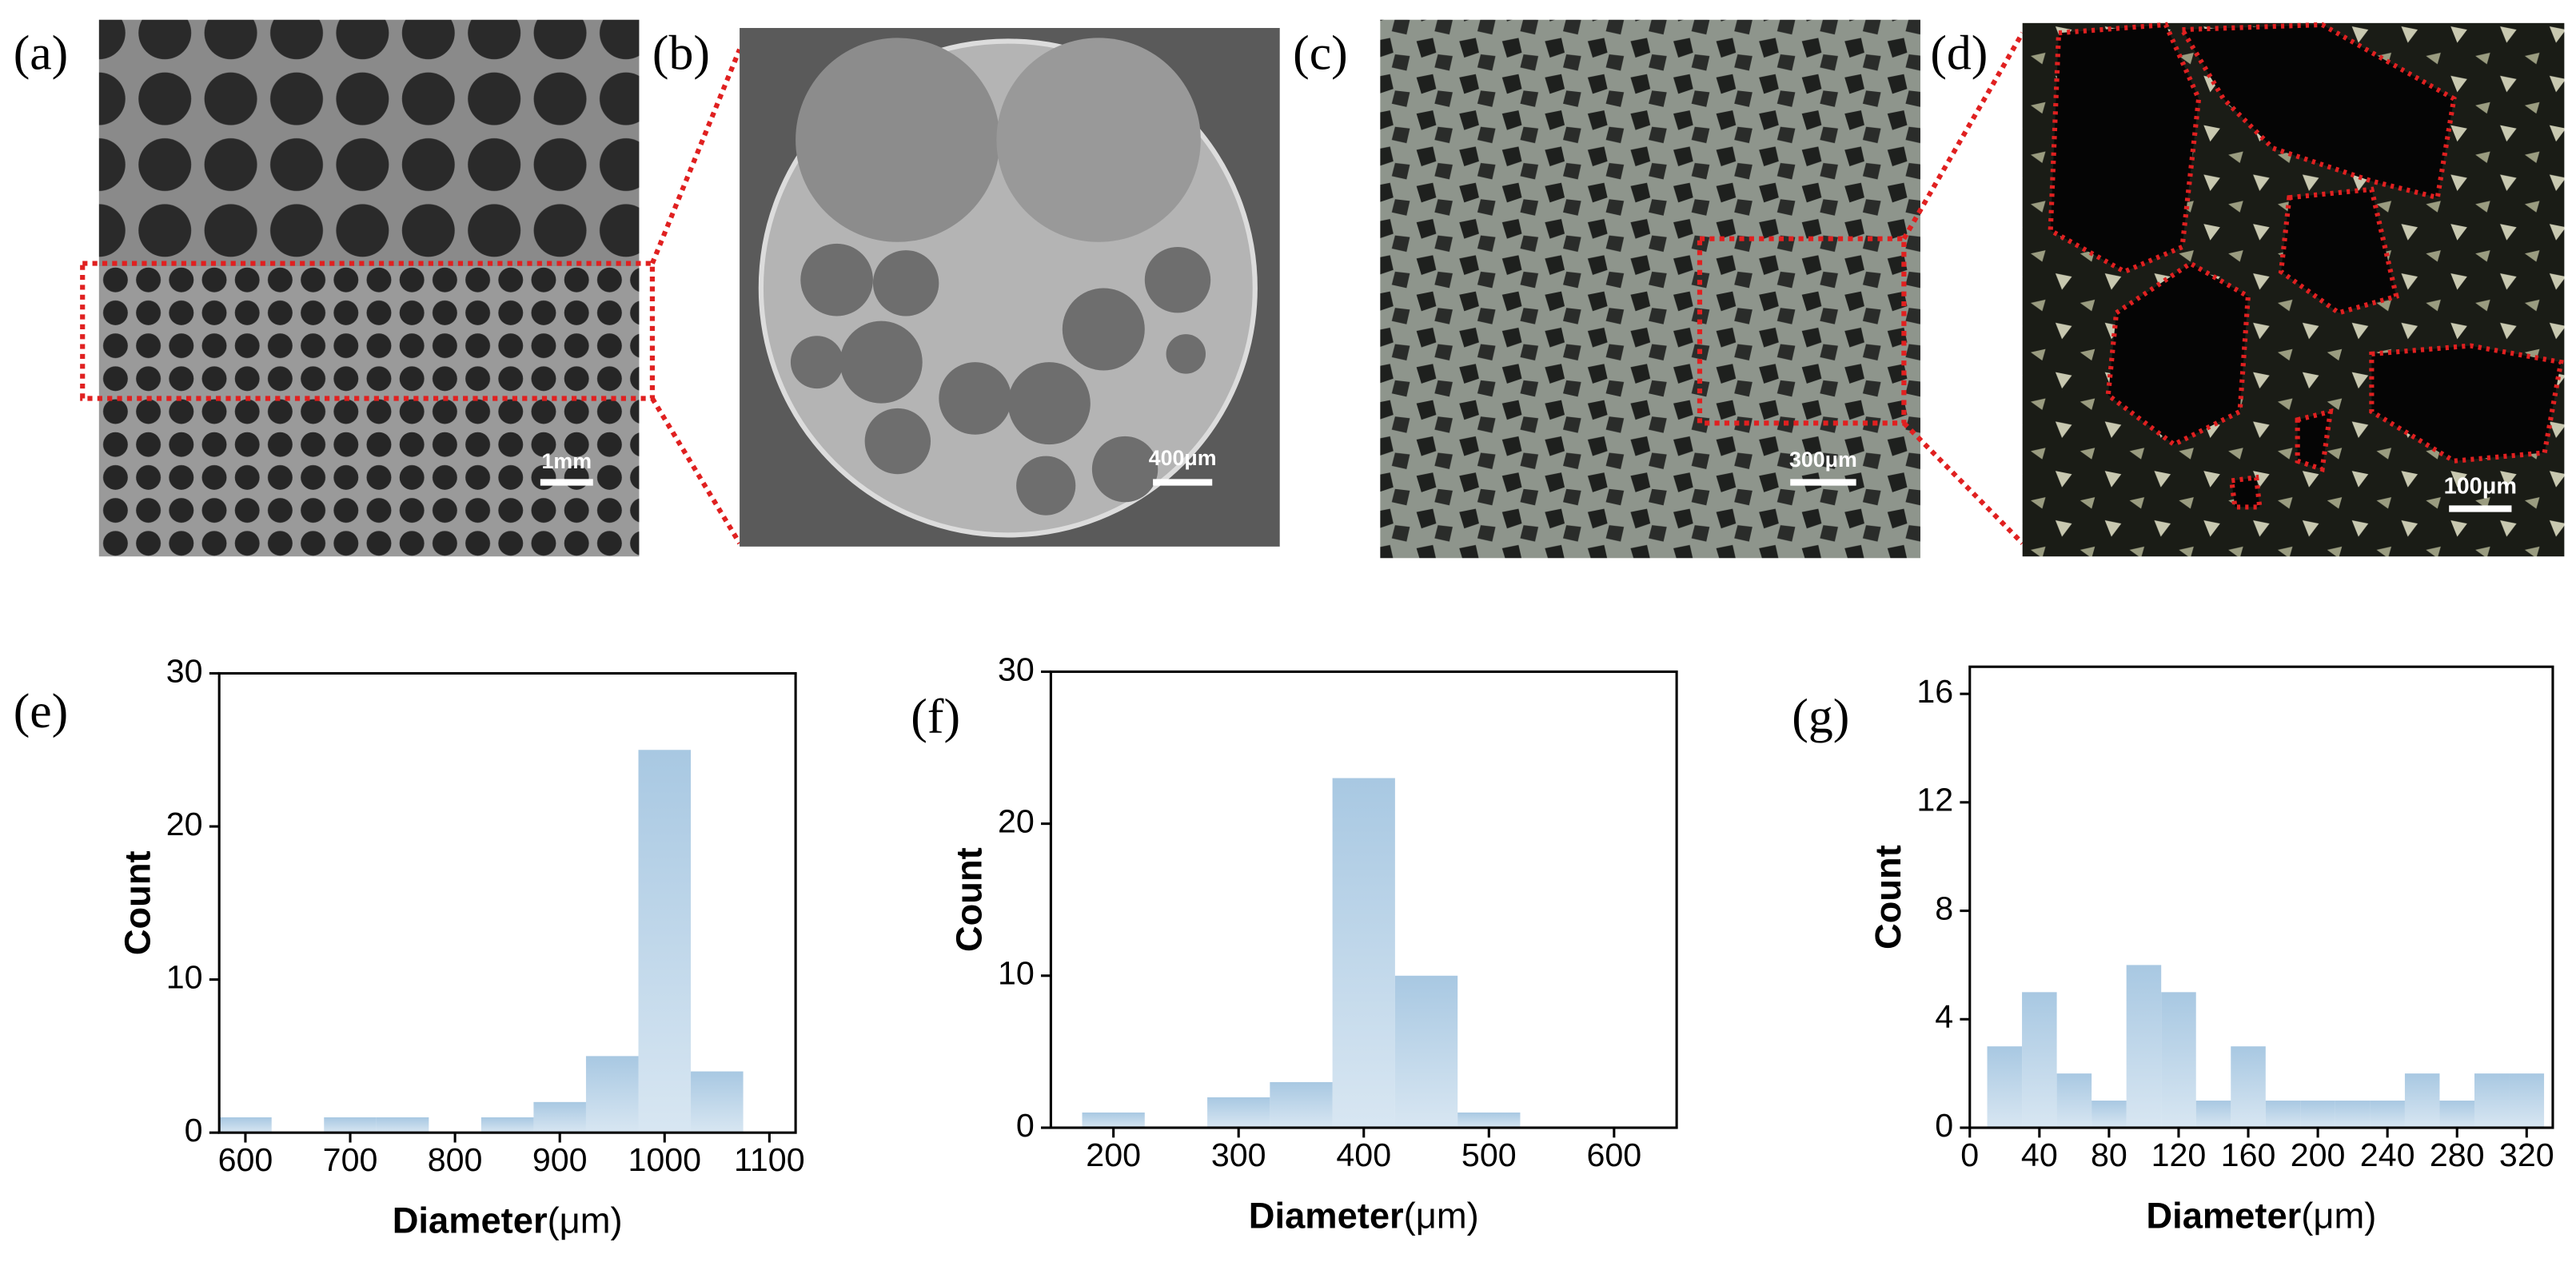 The image size is (2576, 1266). Describe the element at coordinates (966, 286) in the screenshot. I see `image-b: 400μm (b)` at that location.